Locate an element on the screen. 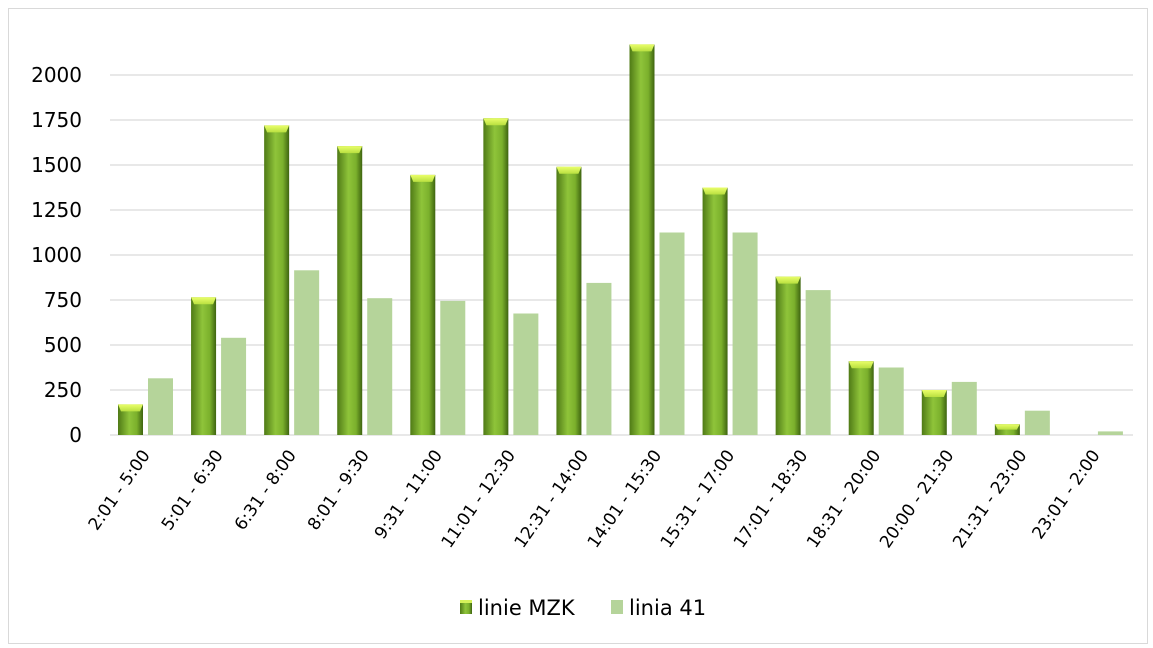 This screenshot has height=648, width=1153. x-tick-label: 14:01 - 15:30 is located at coordinates (625, 499).